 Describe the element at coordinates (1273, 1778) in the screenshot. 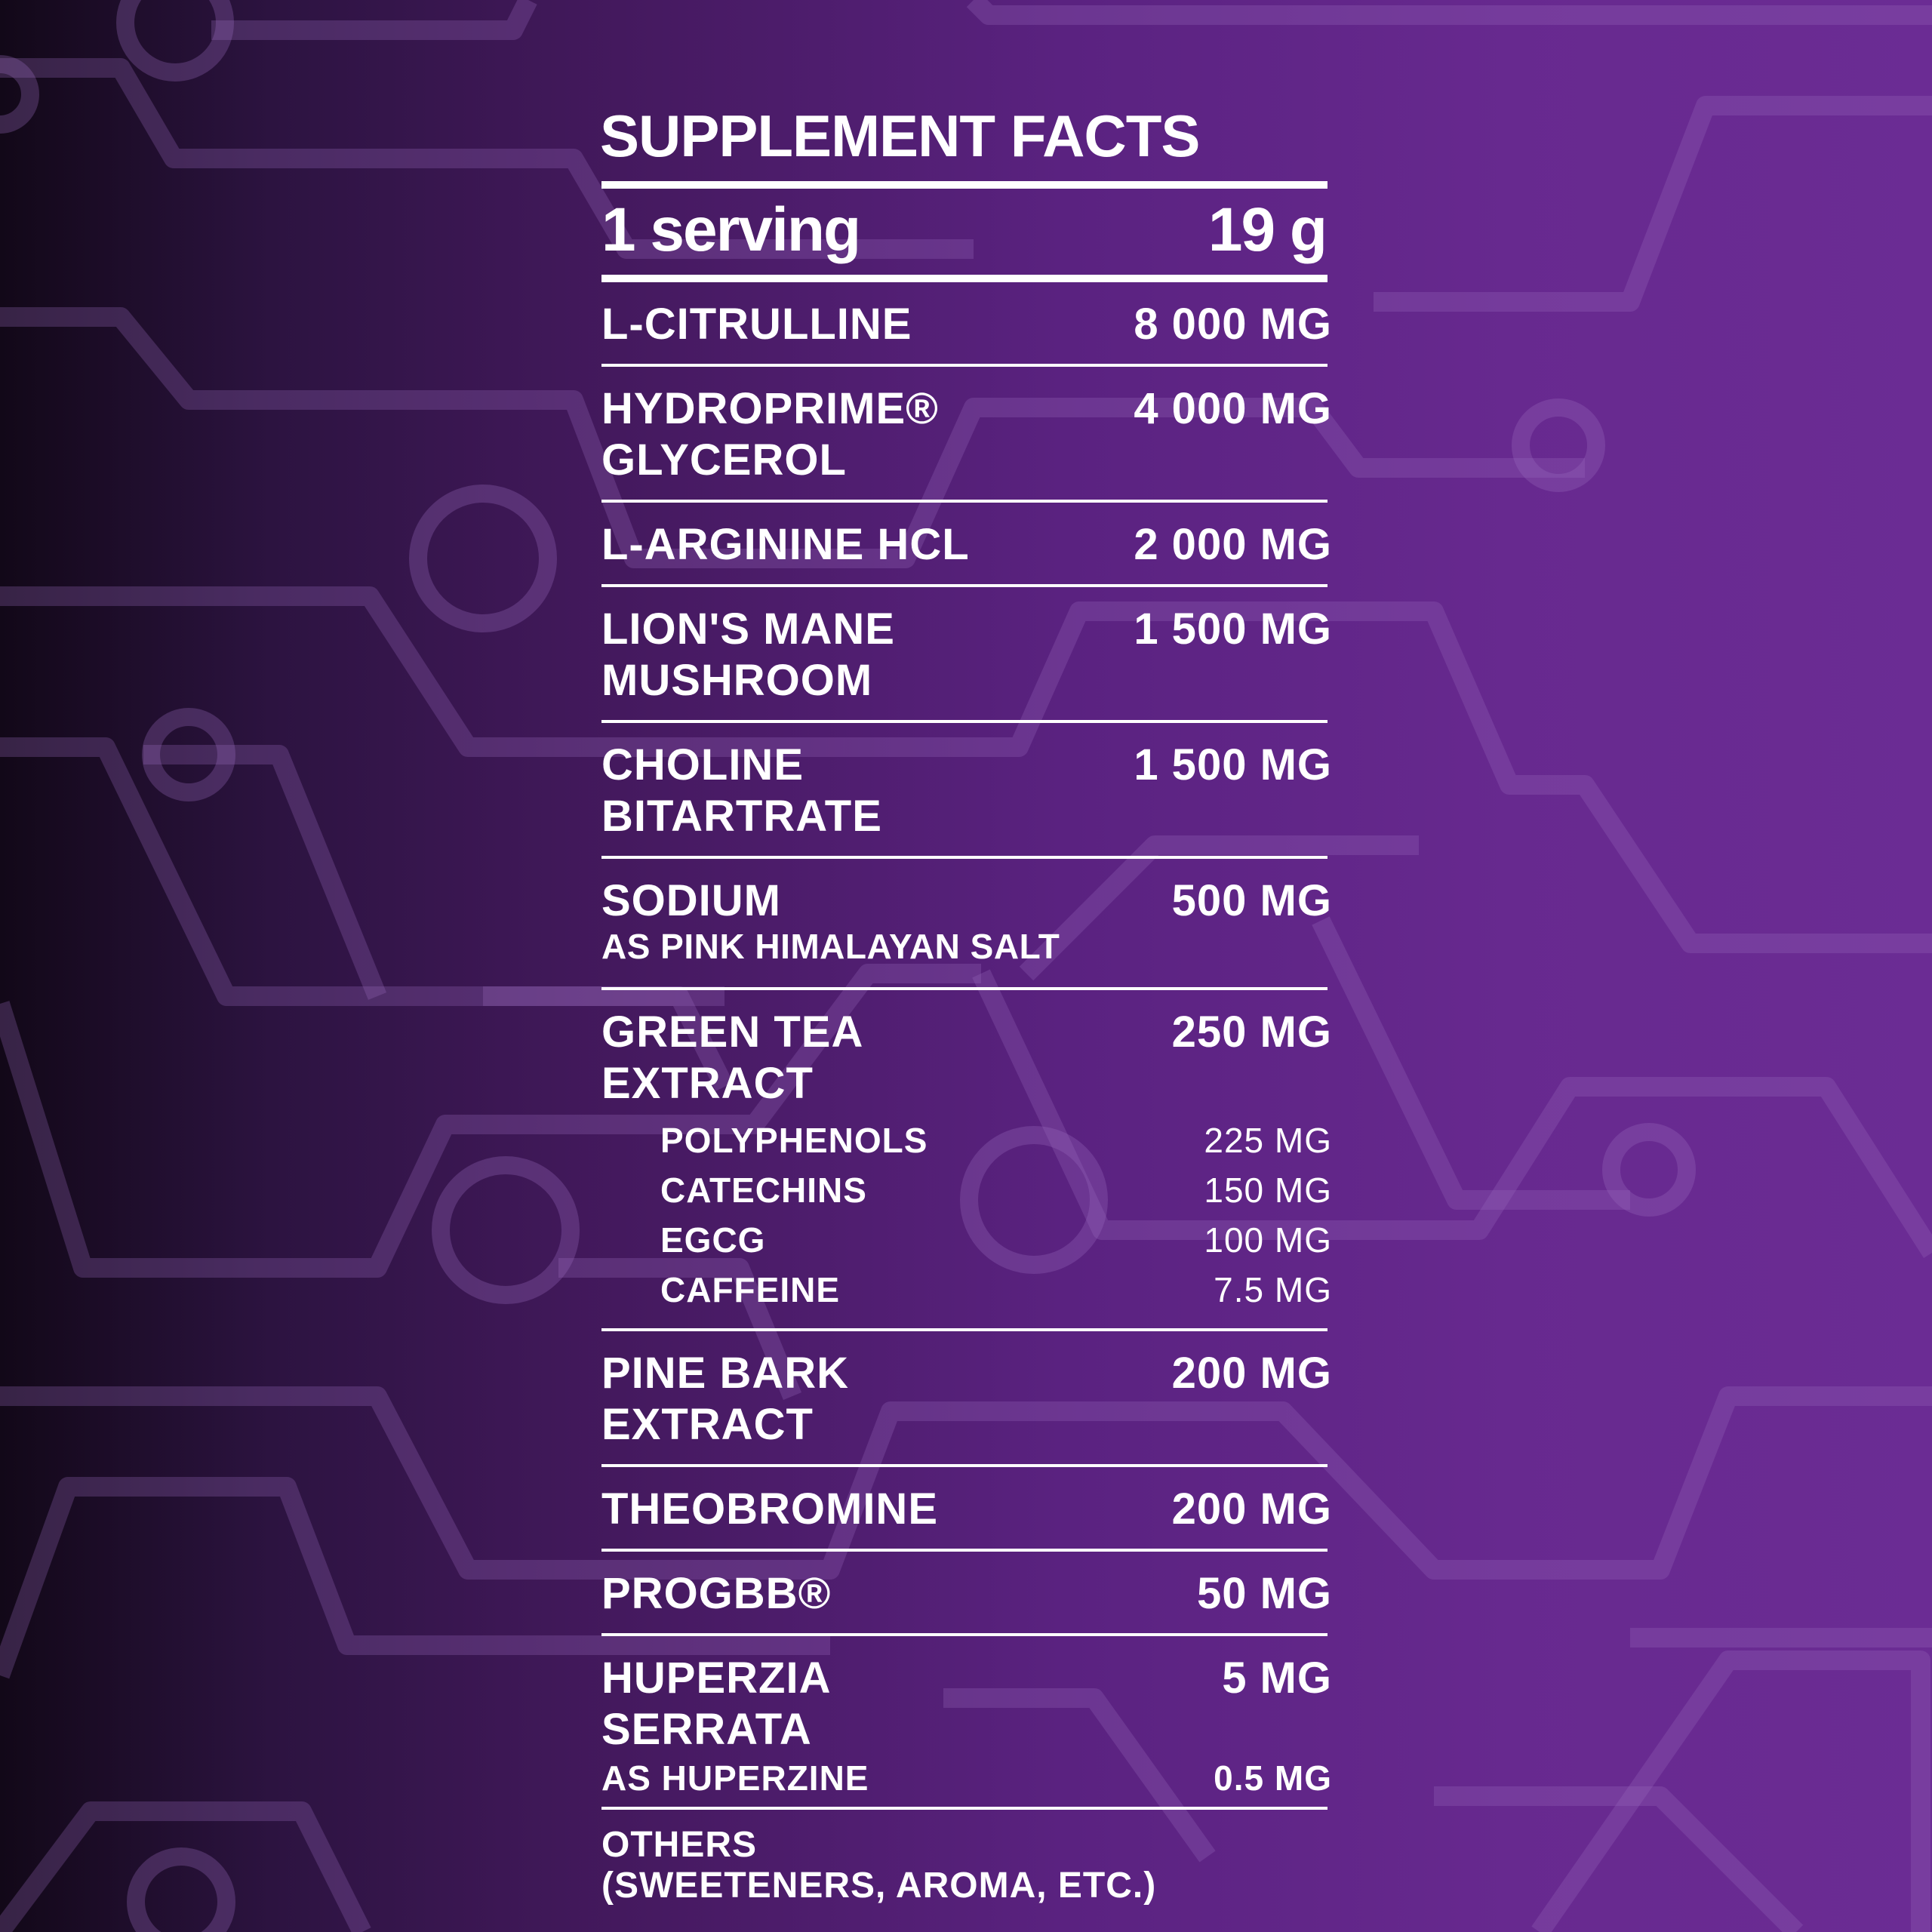

I see `ingredient-note-amount: 0.5 MG` at that location.